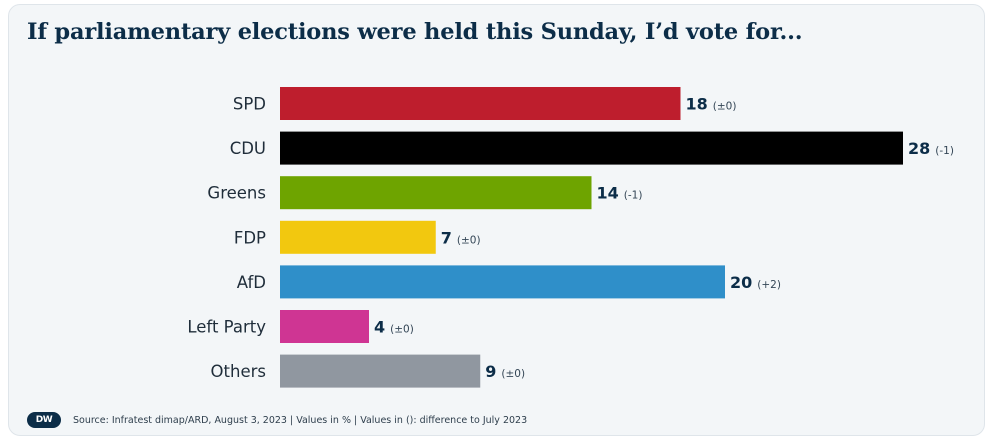 The image size is (993, 440). I want to click on value-label-left-party: 4 (±0), so click(394, 327).